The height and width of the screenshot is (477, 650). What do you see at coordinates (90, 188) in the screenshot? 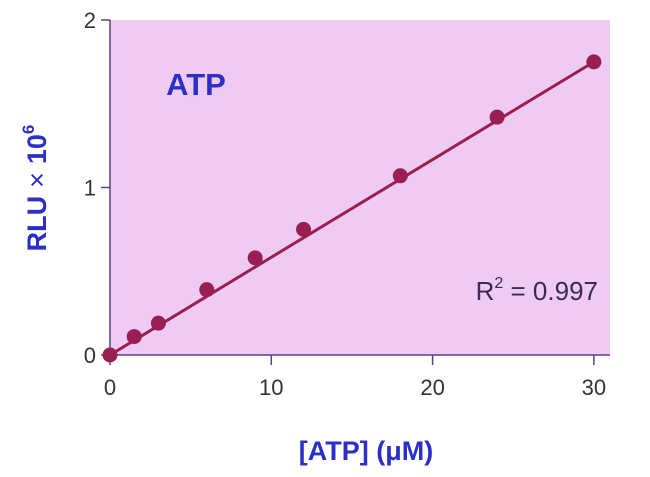
I see `y-tick-label: 1` at bounding box center [90, 188].